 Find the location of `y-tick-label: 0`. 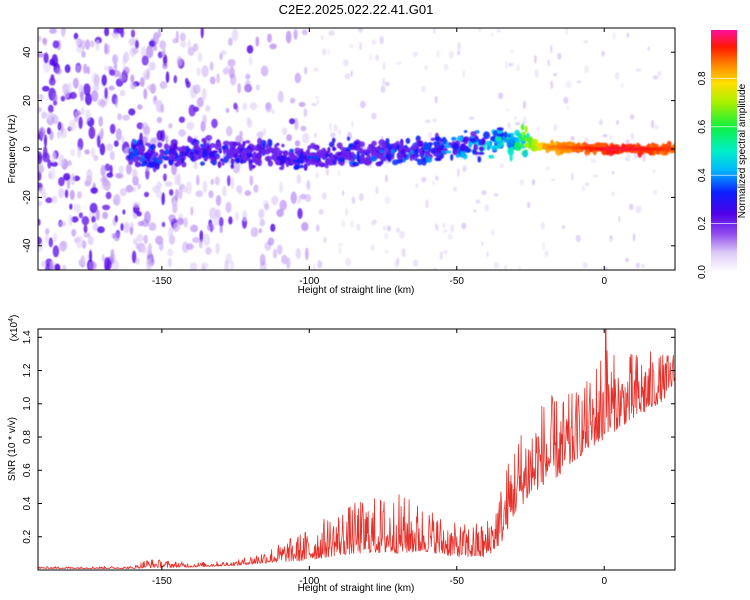

y-tick-label: 0 is located at coordinates (27, 149).